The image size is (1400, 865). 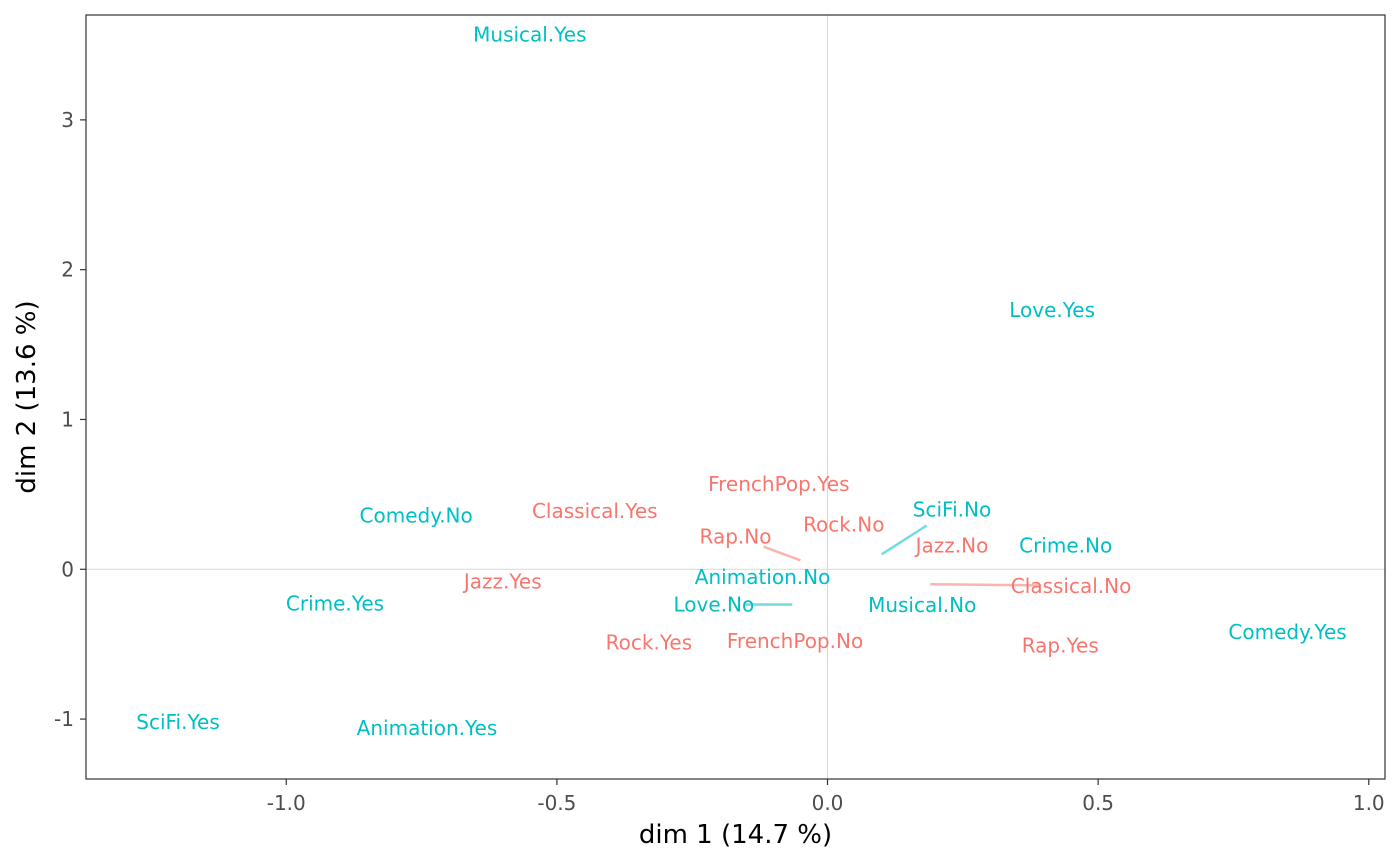 What do you see at coordinates (922, 605) in the screenshot?
I see `point-label: Musical.No` at bounding box center [922, 605].